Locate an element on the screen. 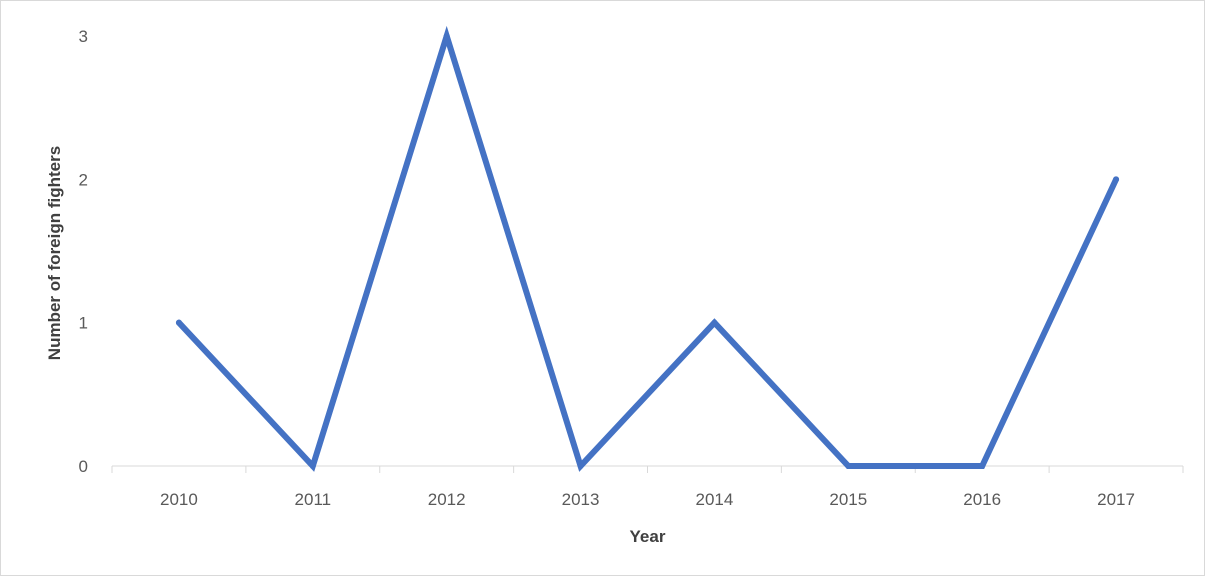 The image size is (1205, 576). y-axis-ticks: 0 1 2 3 is located at coordinates (83, 251).